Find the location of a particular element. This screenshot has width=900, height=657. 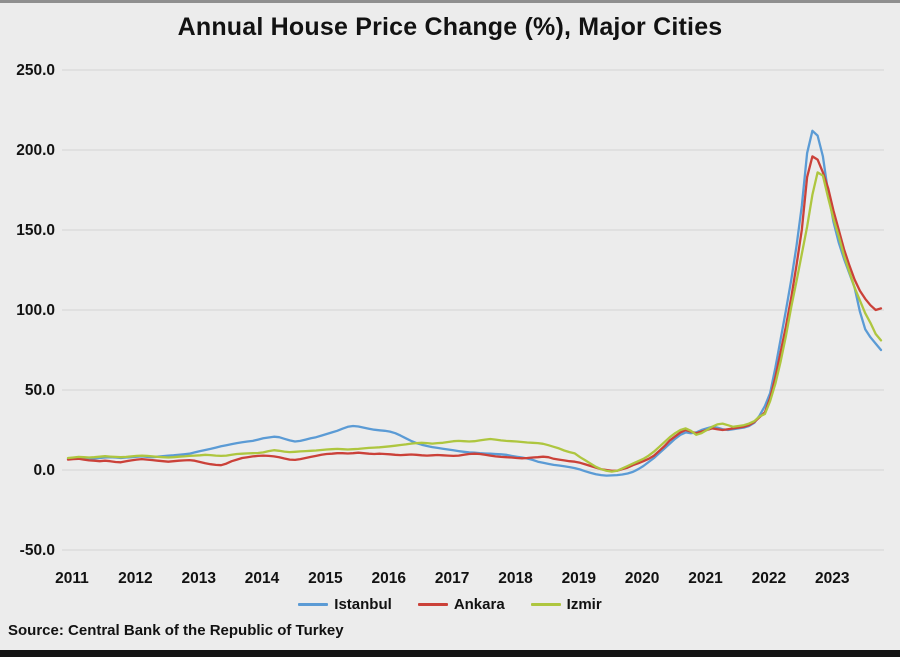

legend-item-ankara: Ankara is located at coordinates (461, 604).